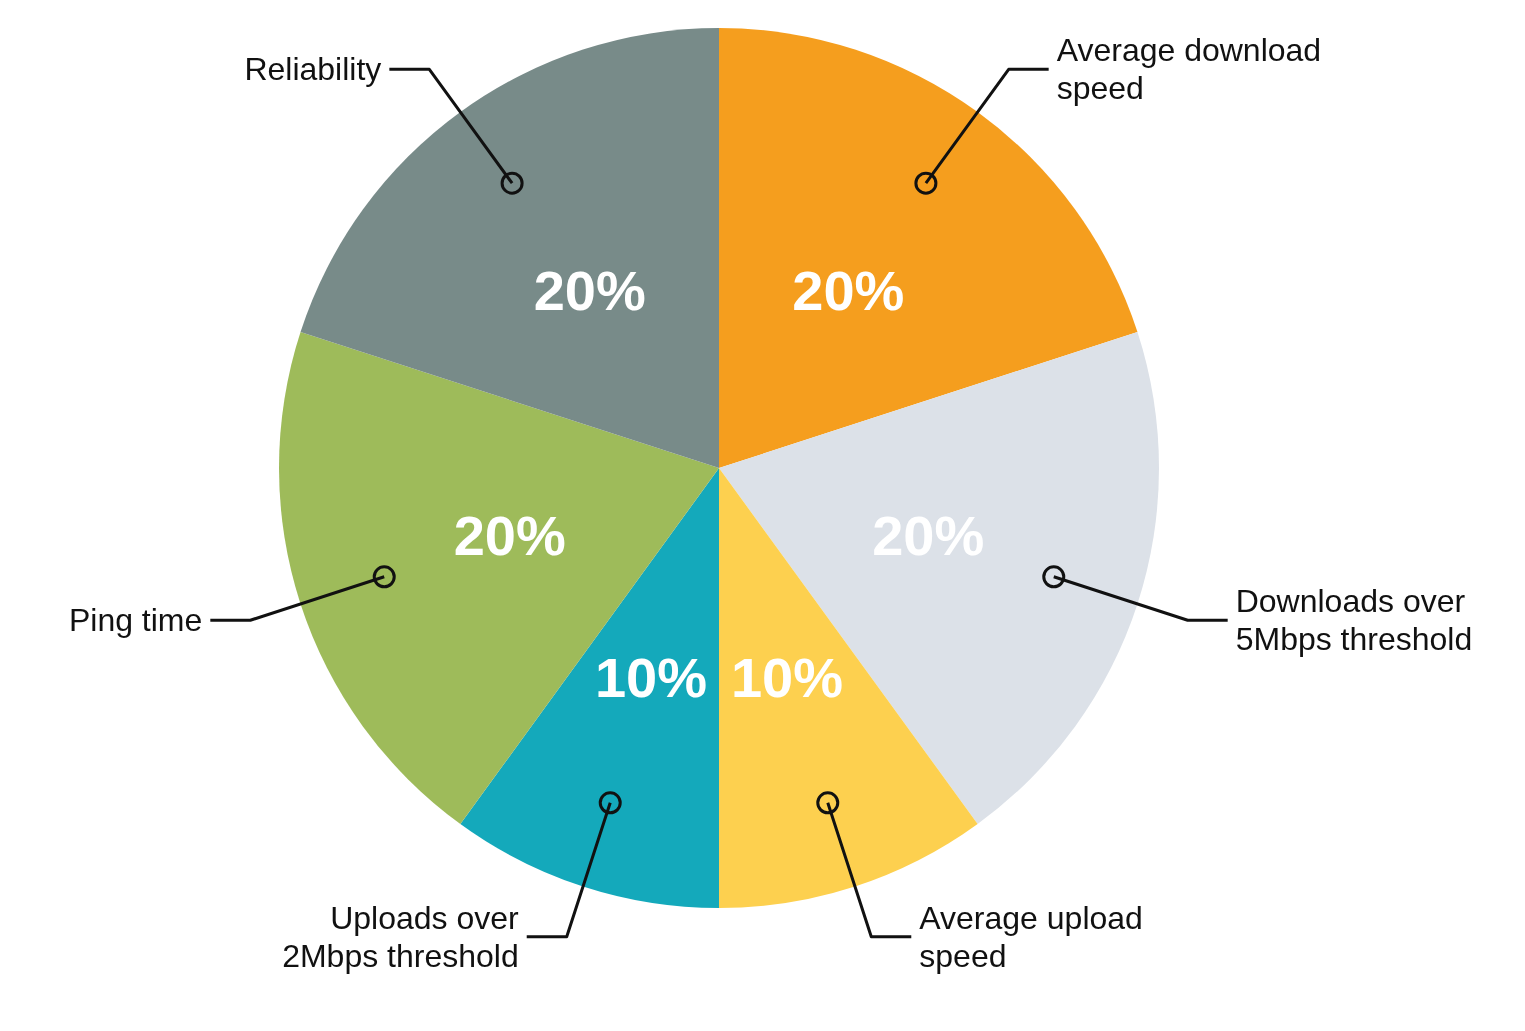 Image resolution: width=1525 pixels, height=1031 pixels. Describe the element at coordinates (313, 69) in the screenshot. I see `slice-label: Reliability` at that location.